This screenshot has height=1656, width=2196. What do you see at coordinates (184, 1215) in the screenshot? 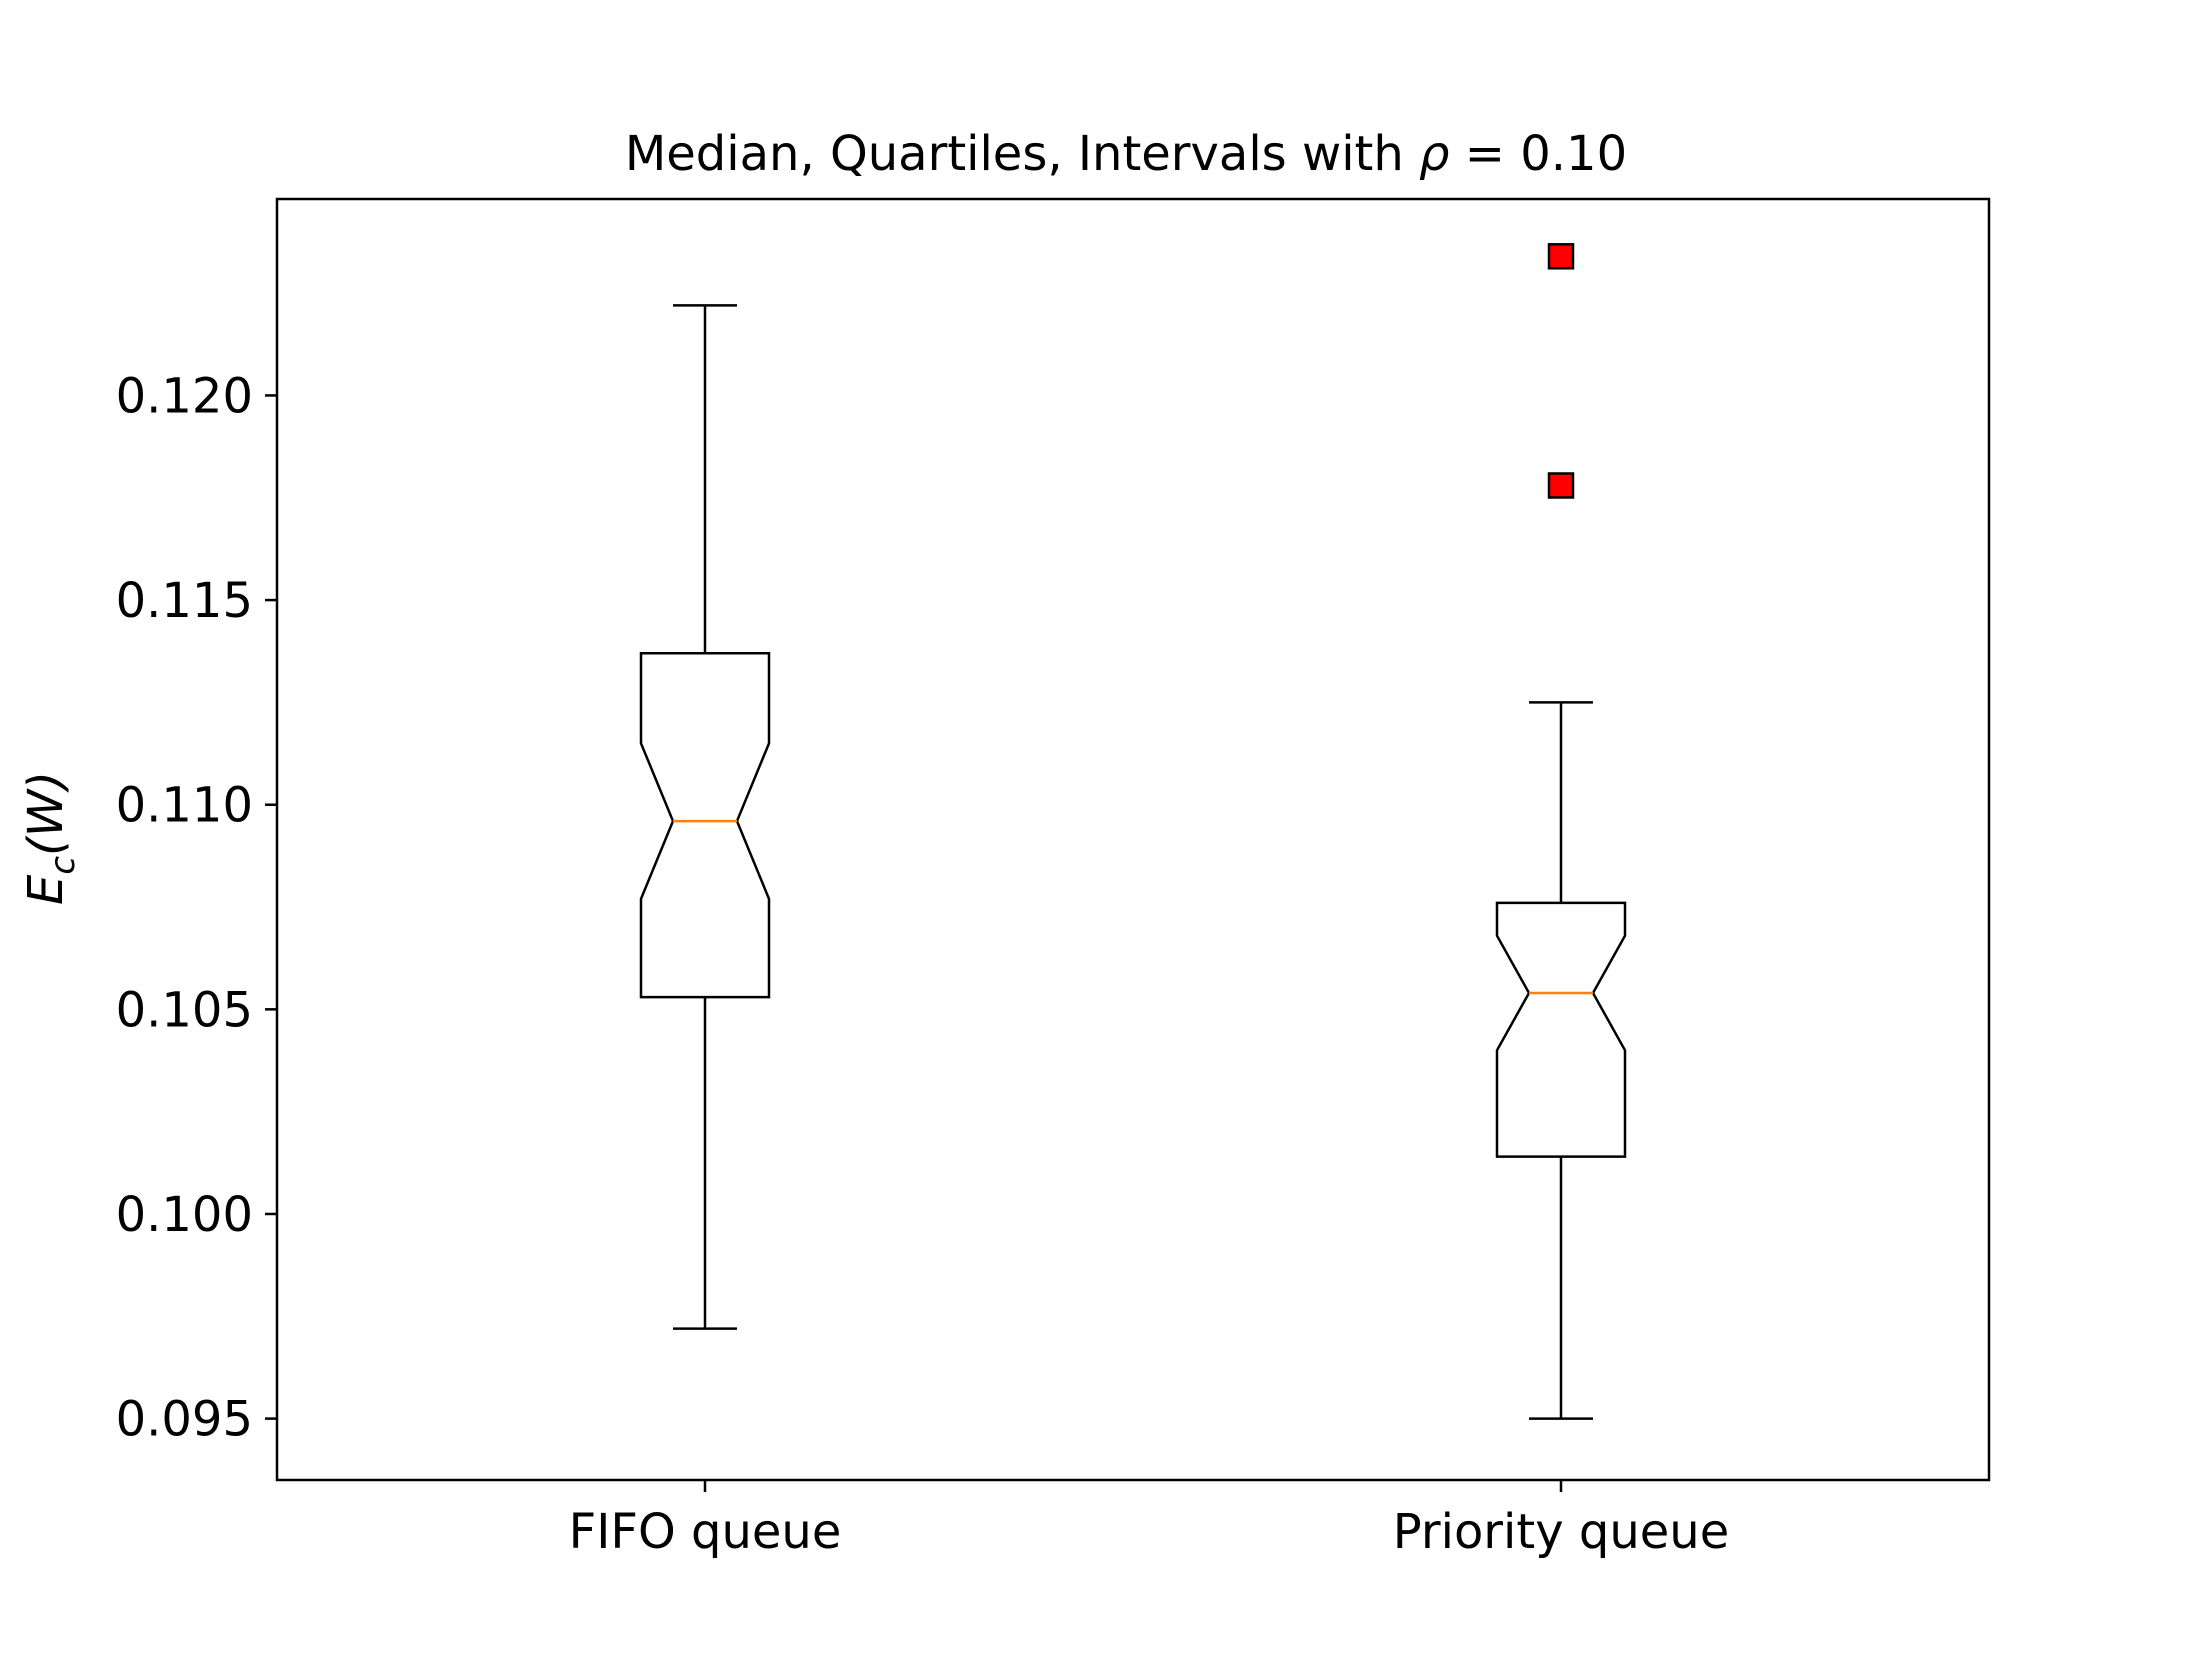
I see `y-tick-label: 0.100` at bounding box center [184, 1215].